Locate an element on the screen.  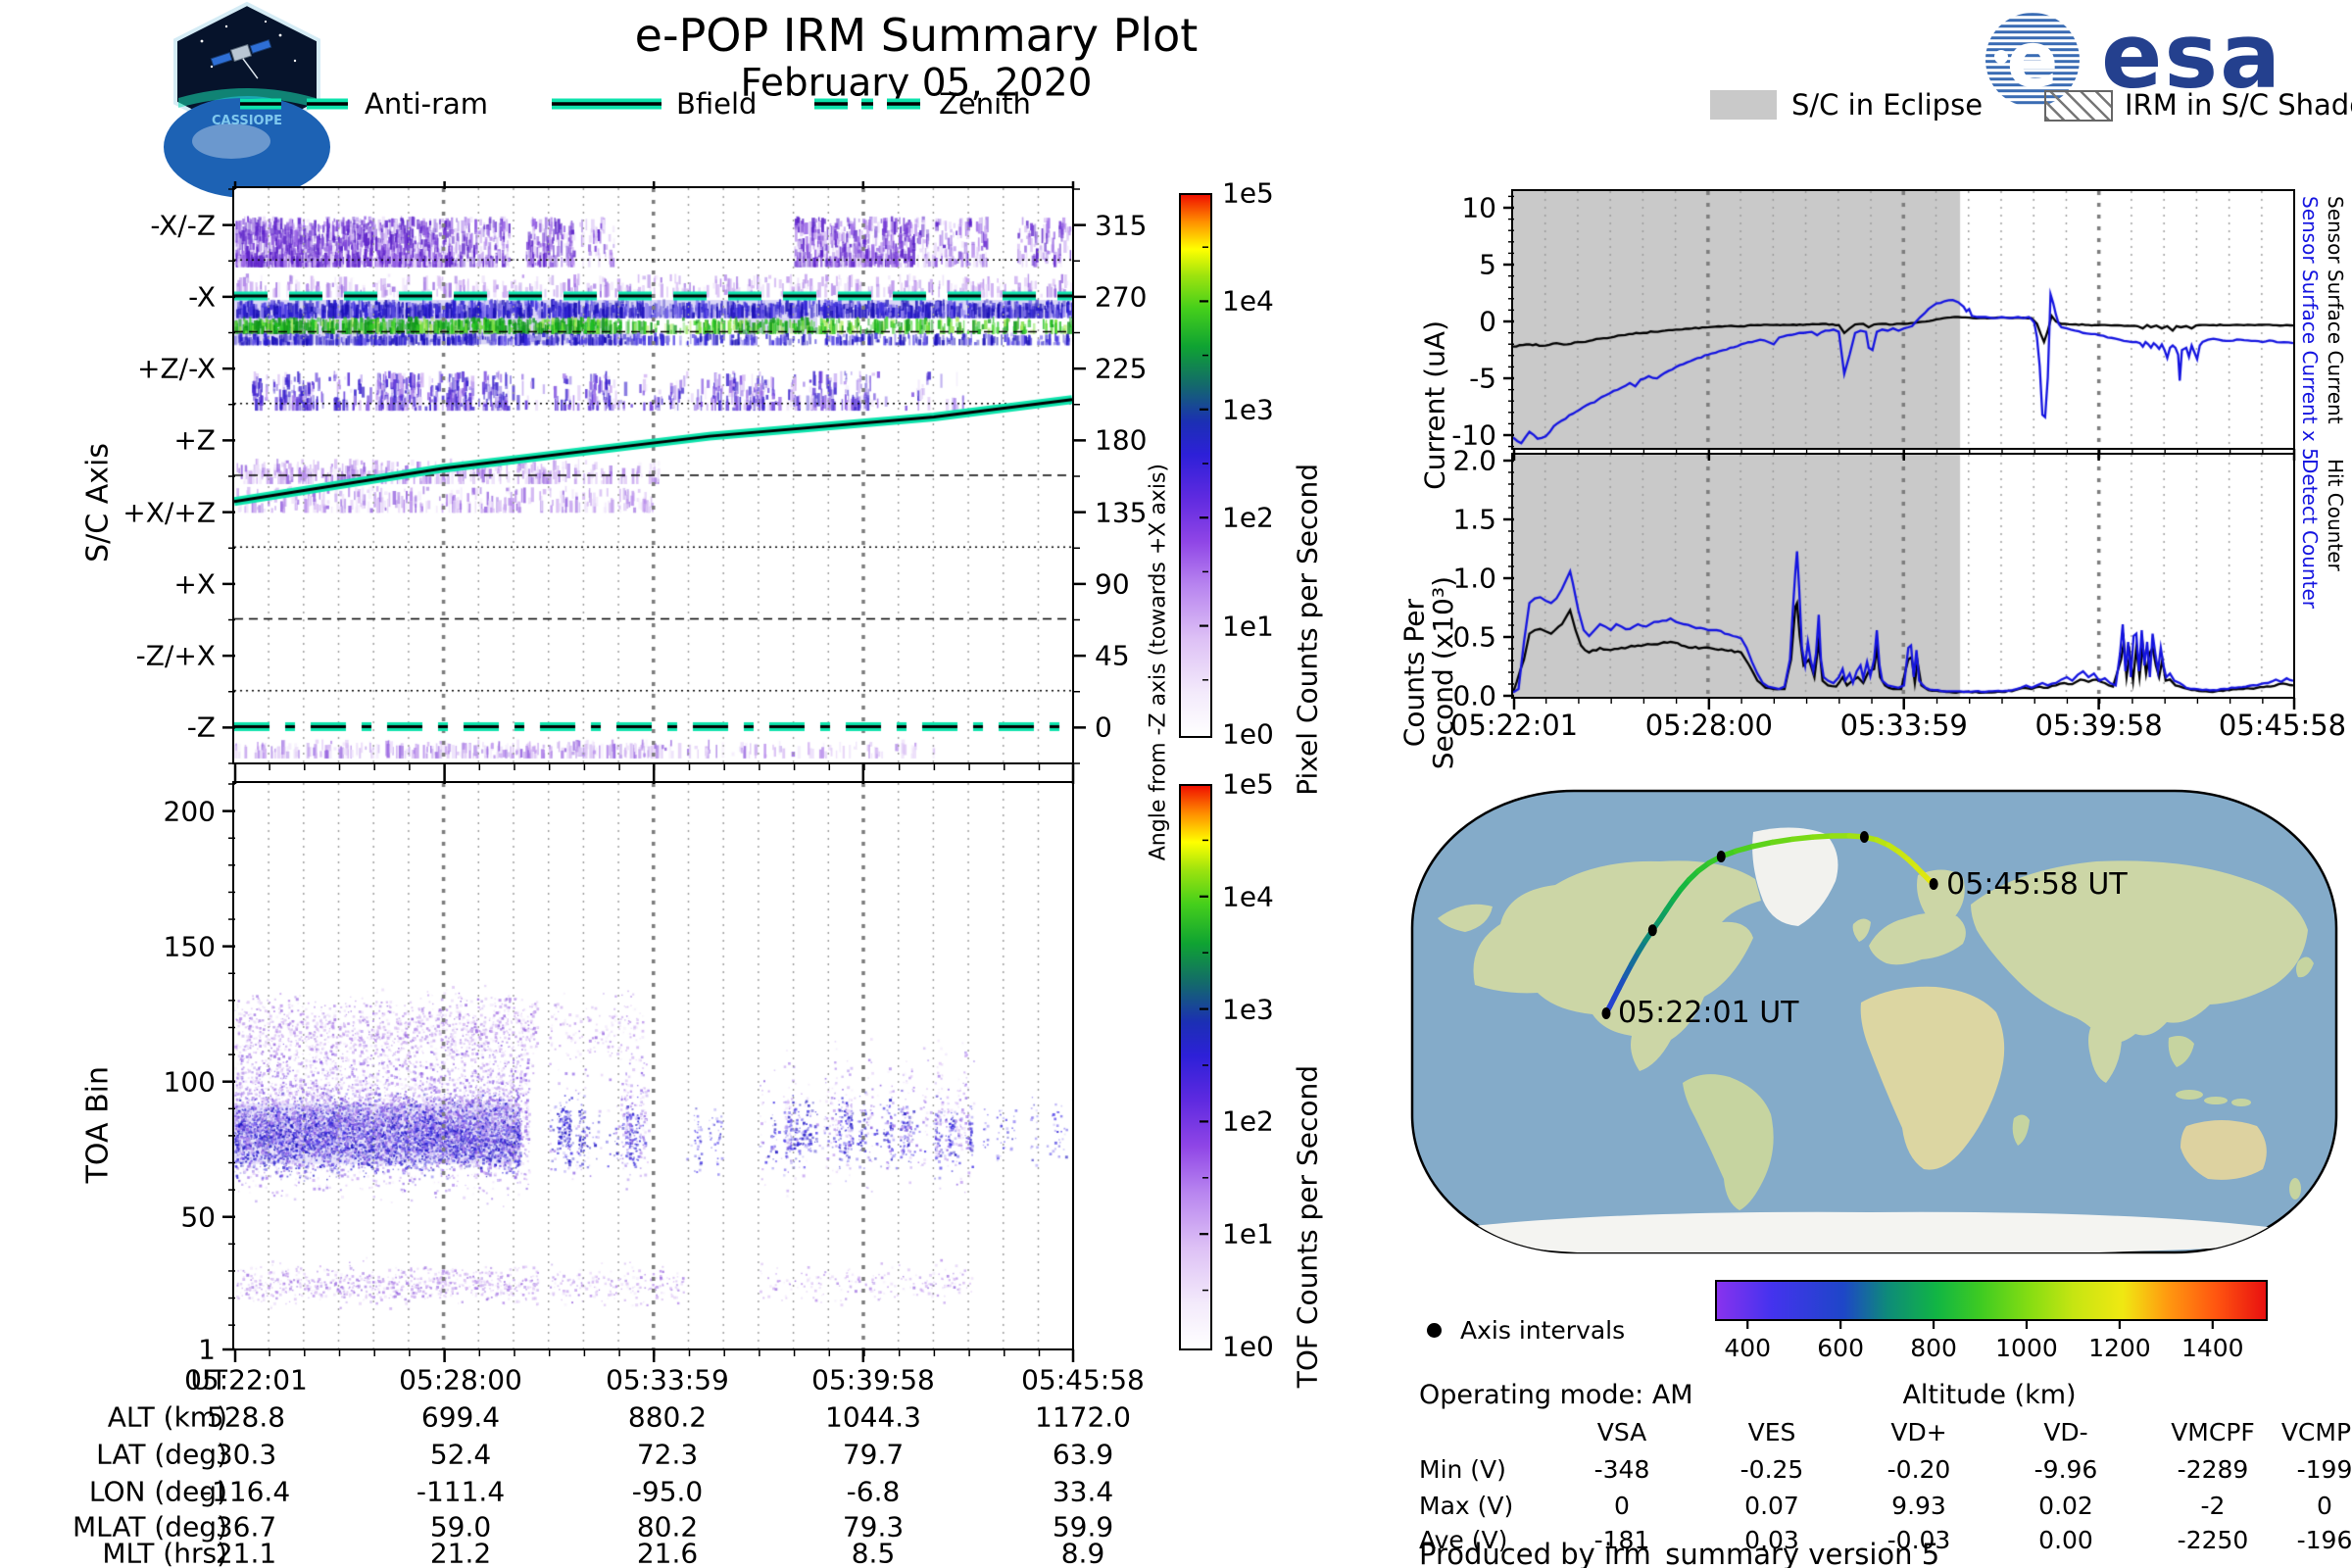
voltage-value: -348 is located at coordinates (1621, 1469).